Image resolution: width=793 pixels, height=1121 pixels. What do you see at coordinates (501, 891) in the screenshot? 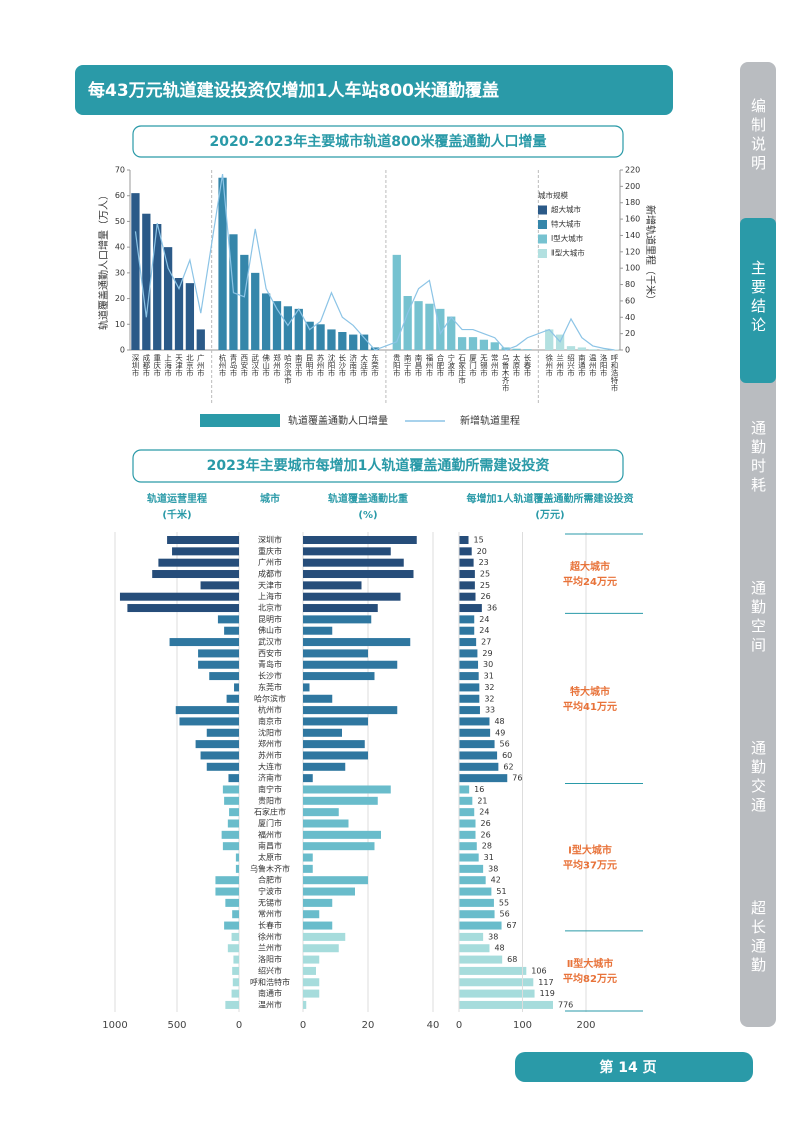
I see `data-label: 51` at bounding box center [501, 891].